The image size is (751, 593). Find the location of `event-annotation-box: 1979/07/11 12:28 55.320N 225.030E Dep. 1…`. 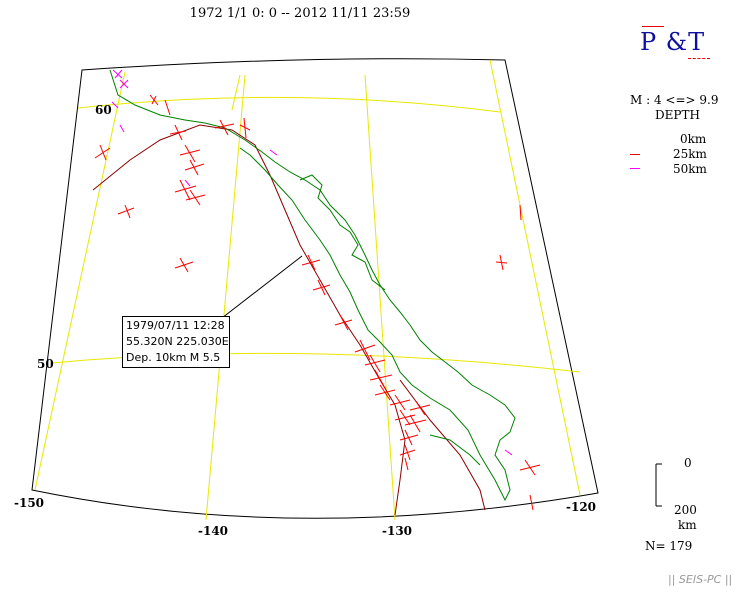

event-annotation-box: 1979/07/11 12:28 55.320N 225.030E Dep. 1… is located at coordinates (176, 342).